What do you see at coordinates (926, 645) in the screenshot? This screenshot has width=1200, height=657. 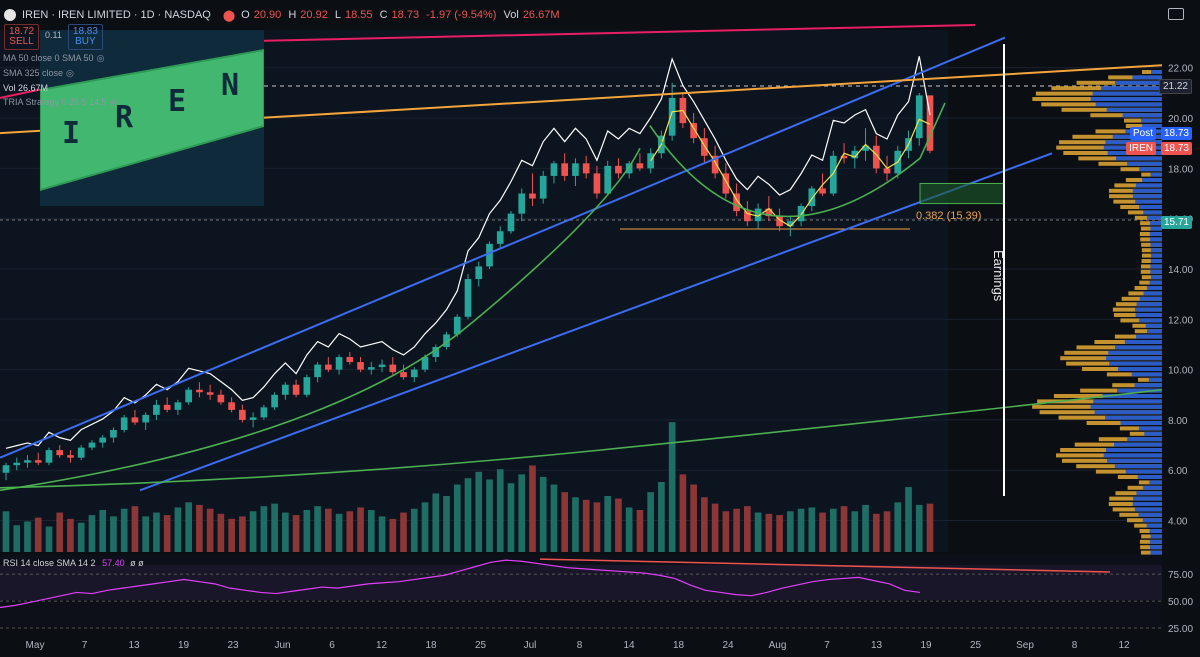 I see `x-tick-label: 19` at bounding box center [926, 645].